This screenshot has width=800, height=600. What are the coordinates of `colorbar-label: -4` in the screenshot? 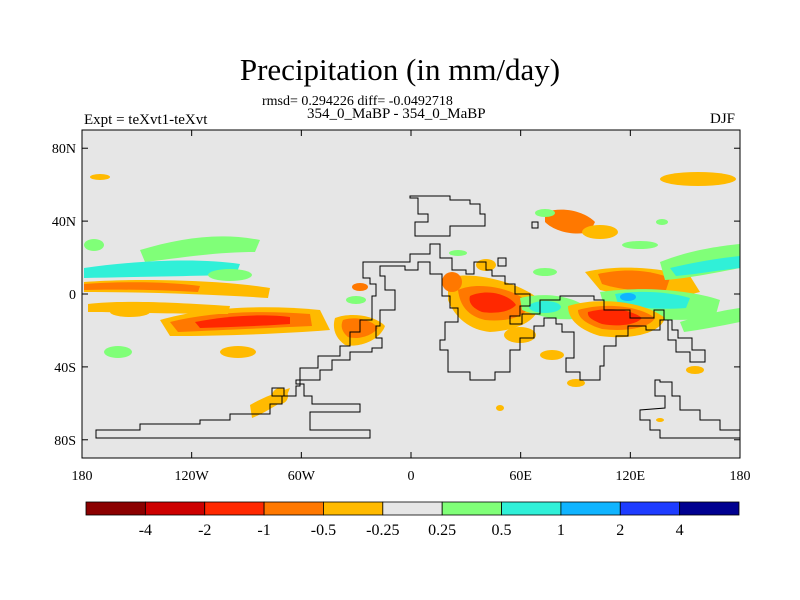 It's located at (145, 530).